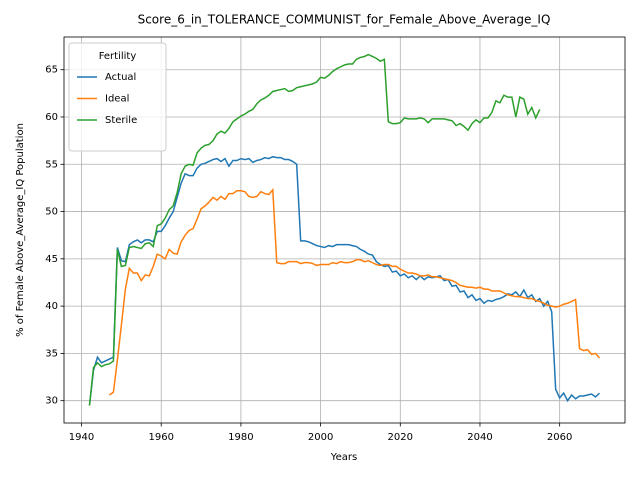 The width and height of the screenshot is (640, 480). I want to click on y-tick-label: 40, so click(51, 306).